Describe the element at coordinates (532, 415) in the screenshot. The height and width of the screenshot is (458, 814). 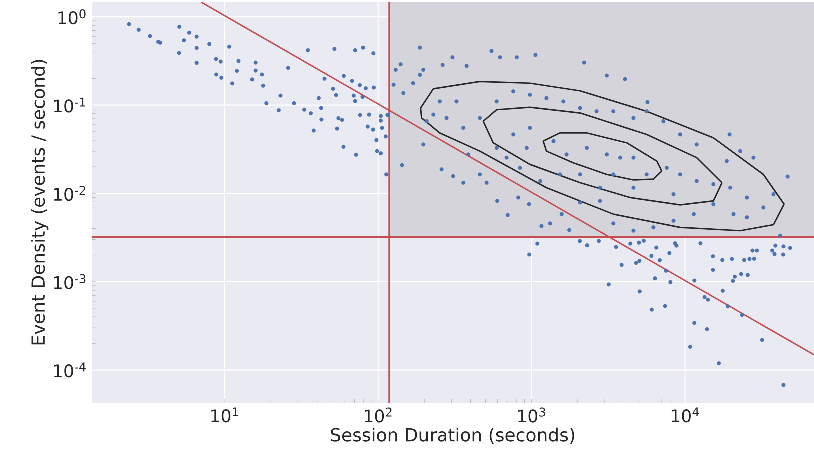
I see `x-tick-label: 10$^{3}$` at that location.